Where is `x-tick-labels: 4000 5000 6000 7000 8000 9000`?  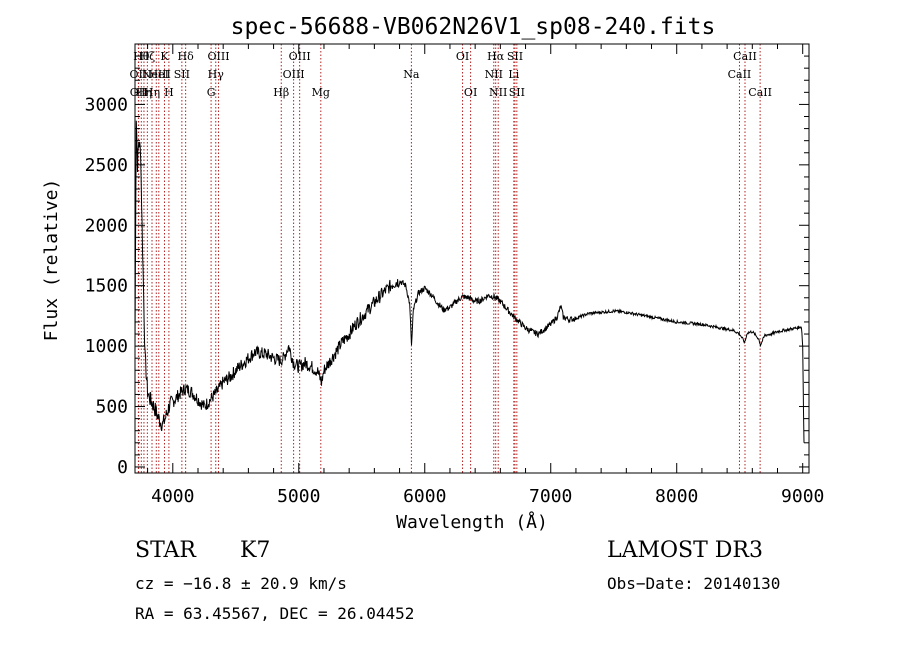 x-tick-labels: 4000 5000 6000 7000 8000 9000 is located at coordinates (487, 496).